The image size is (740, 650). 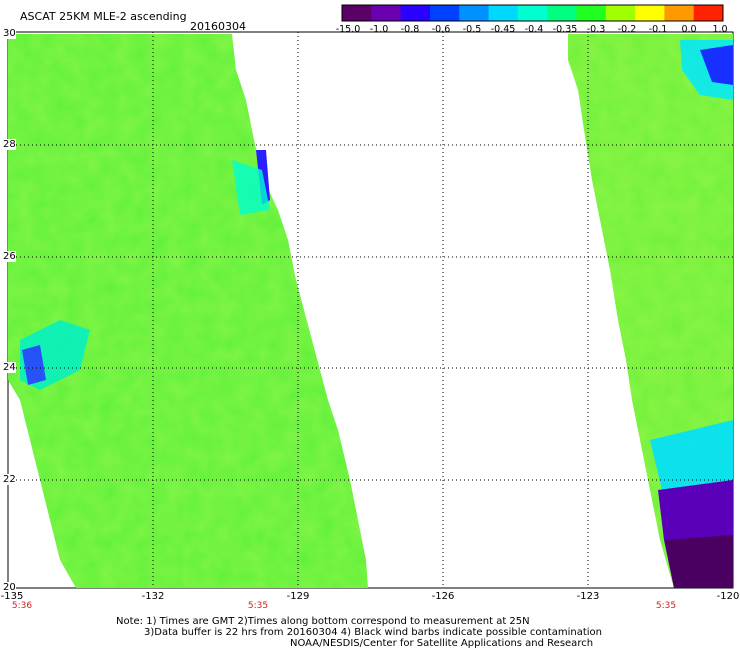 What do you see at coordinates (689, 29) in the screenshot?
I see `colorbar-tick-label: 0.0` at bounding box center [689, 29].